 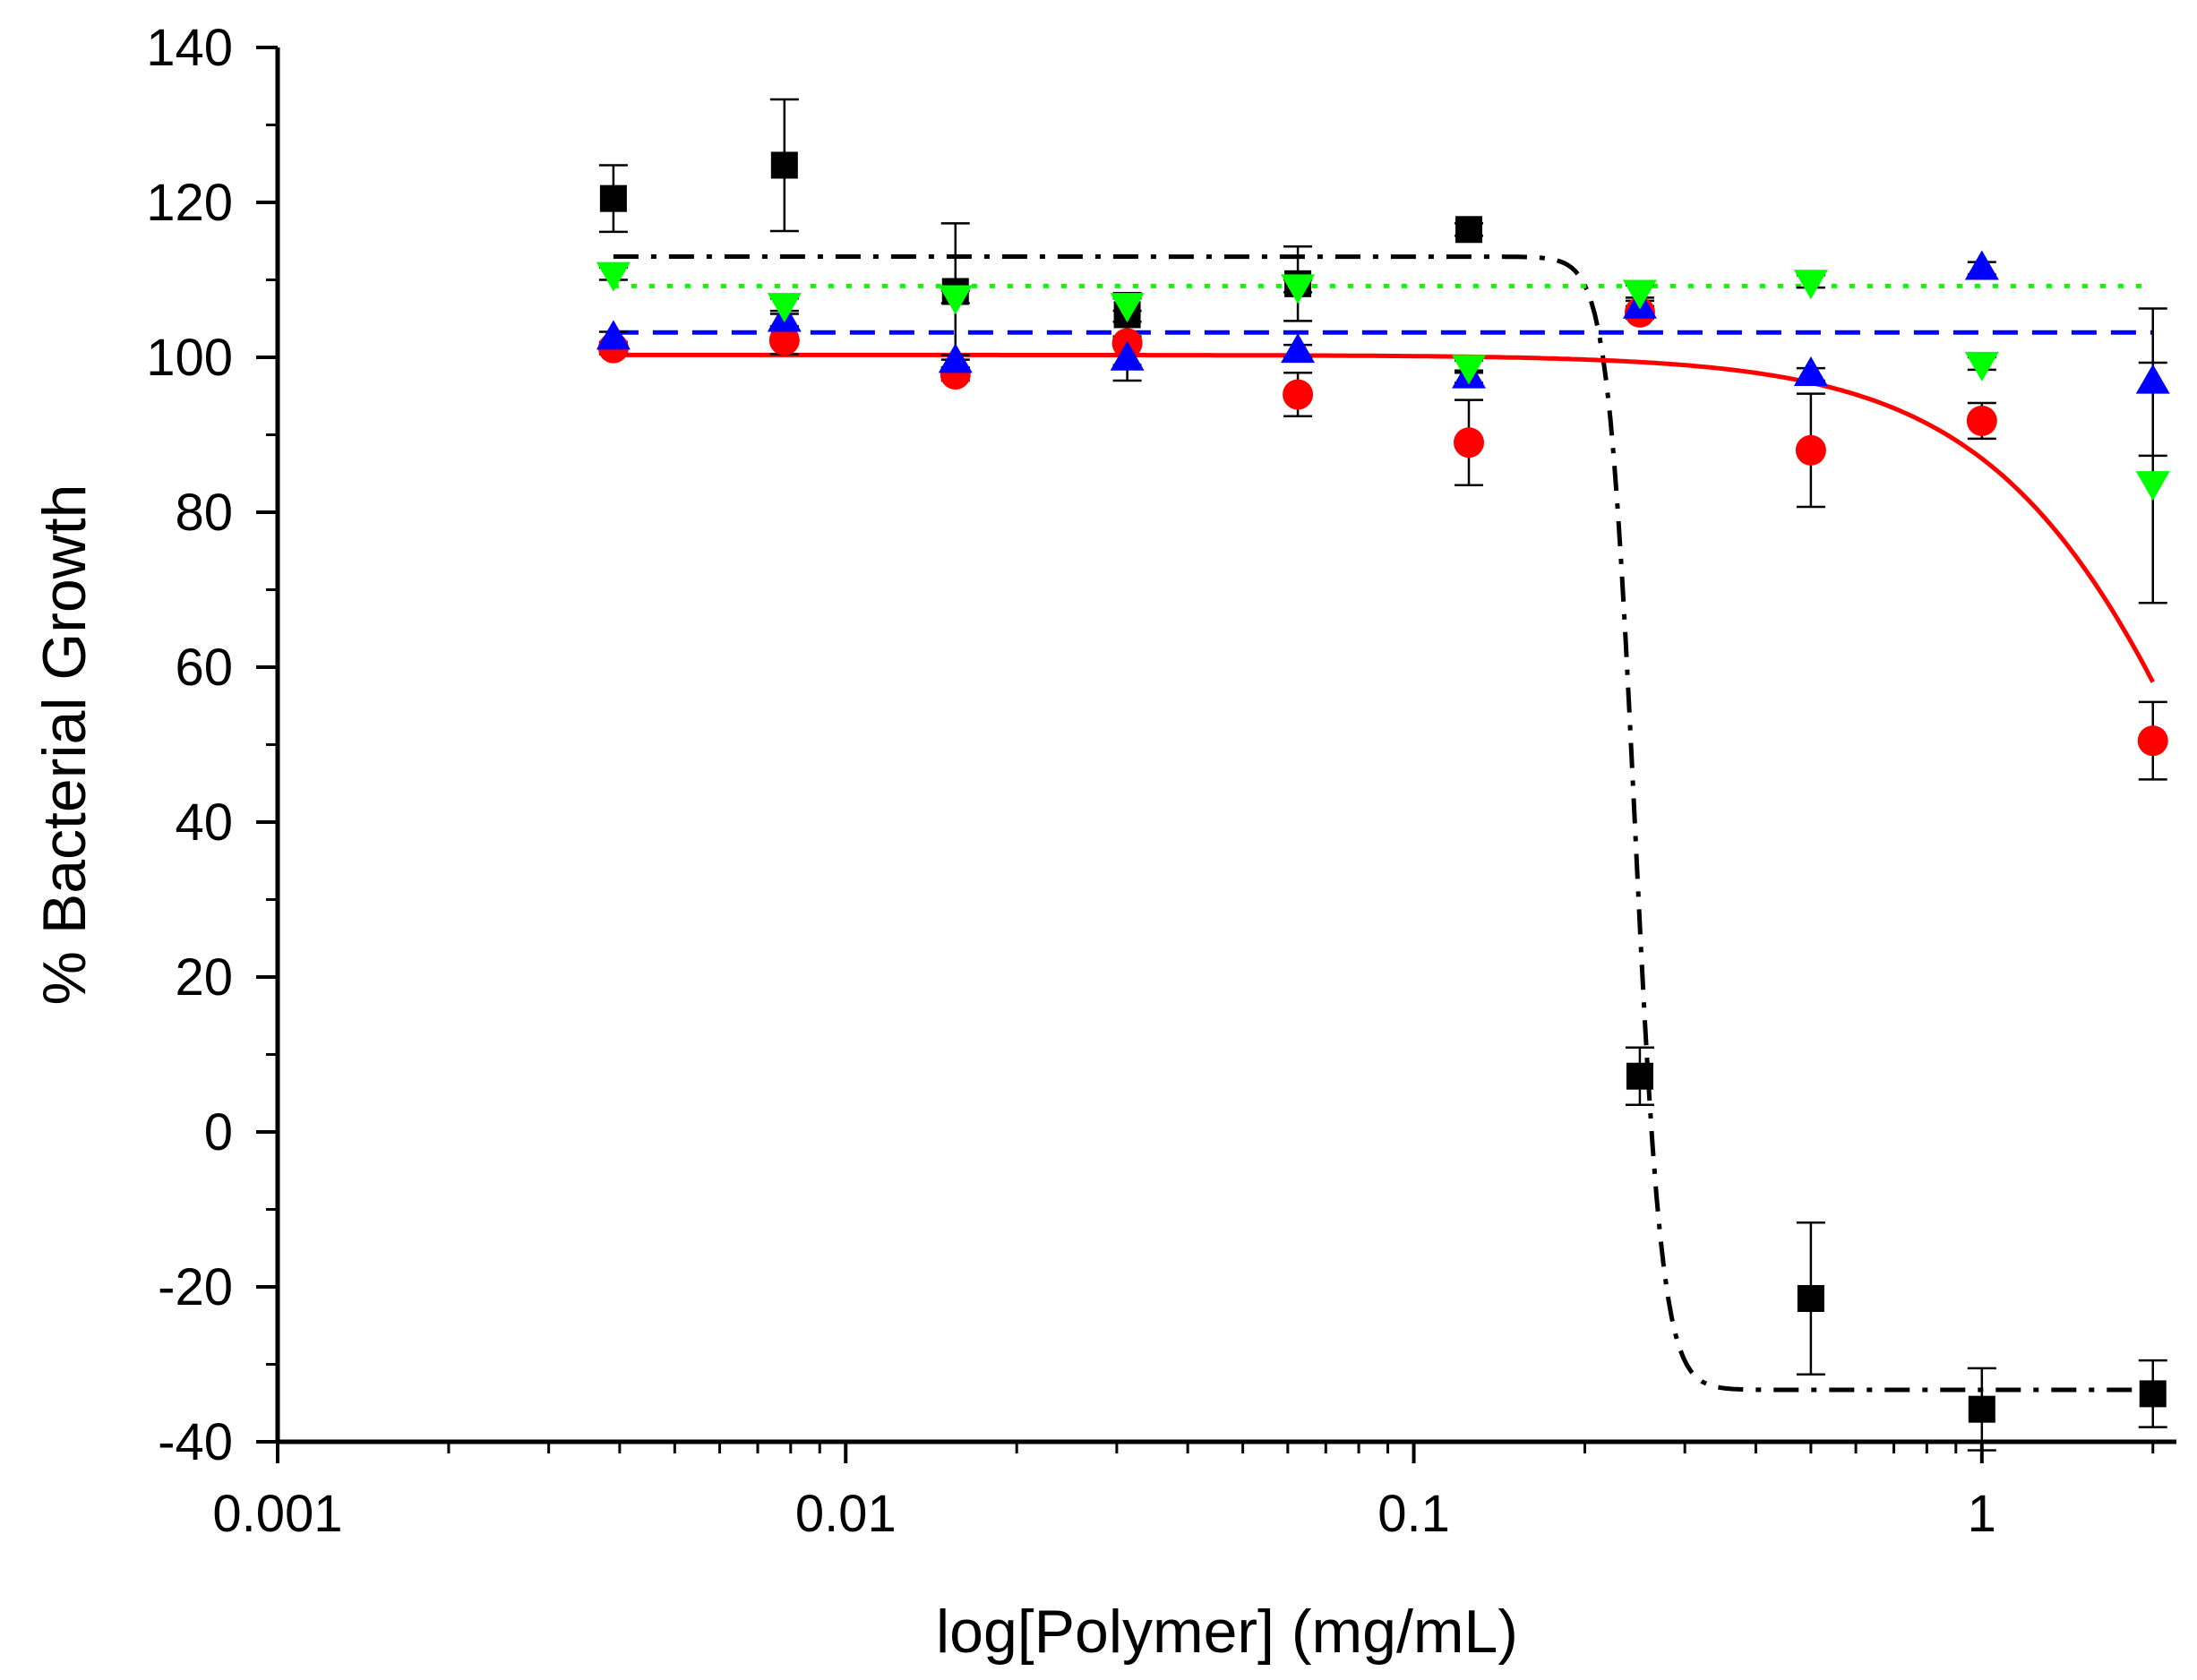 What do you see at coordinates (1982, 1514) in the screenshot?
I see `x-tick-label: 1` at bounding box center [1982, 1514].